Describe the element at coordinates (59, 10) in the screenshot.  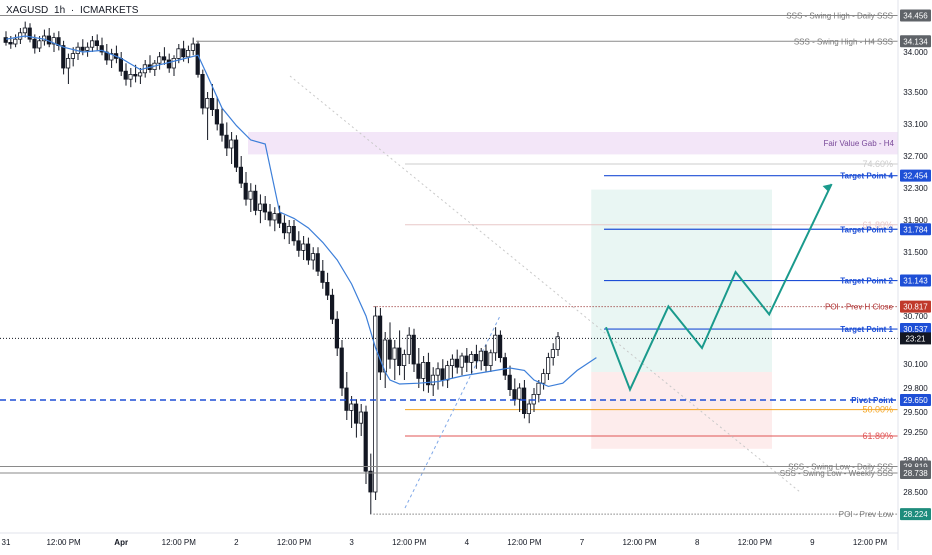
I see `timeframe-label: 1h` at that location.